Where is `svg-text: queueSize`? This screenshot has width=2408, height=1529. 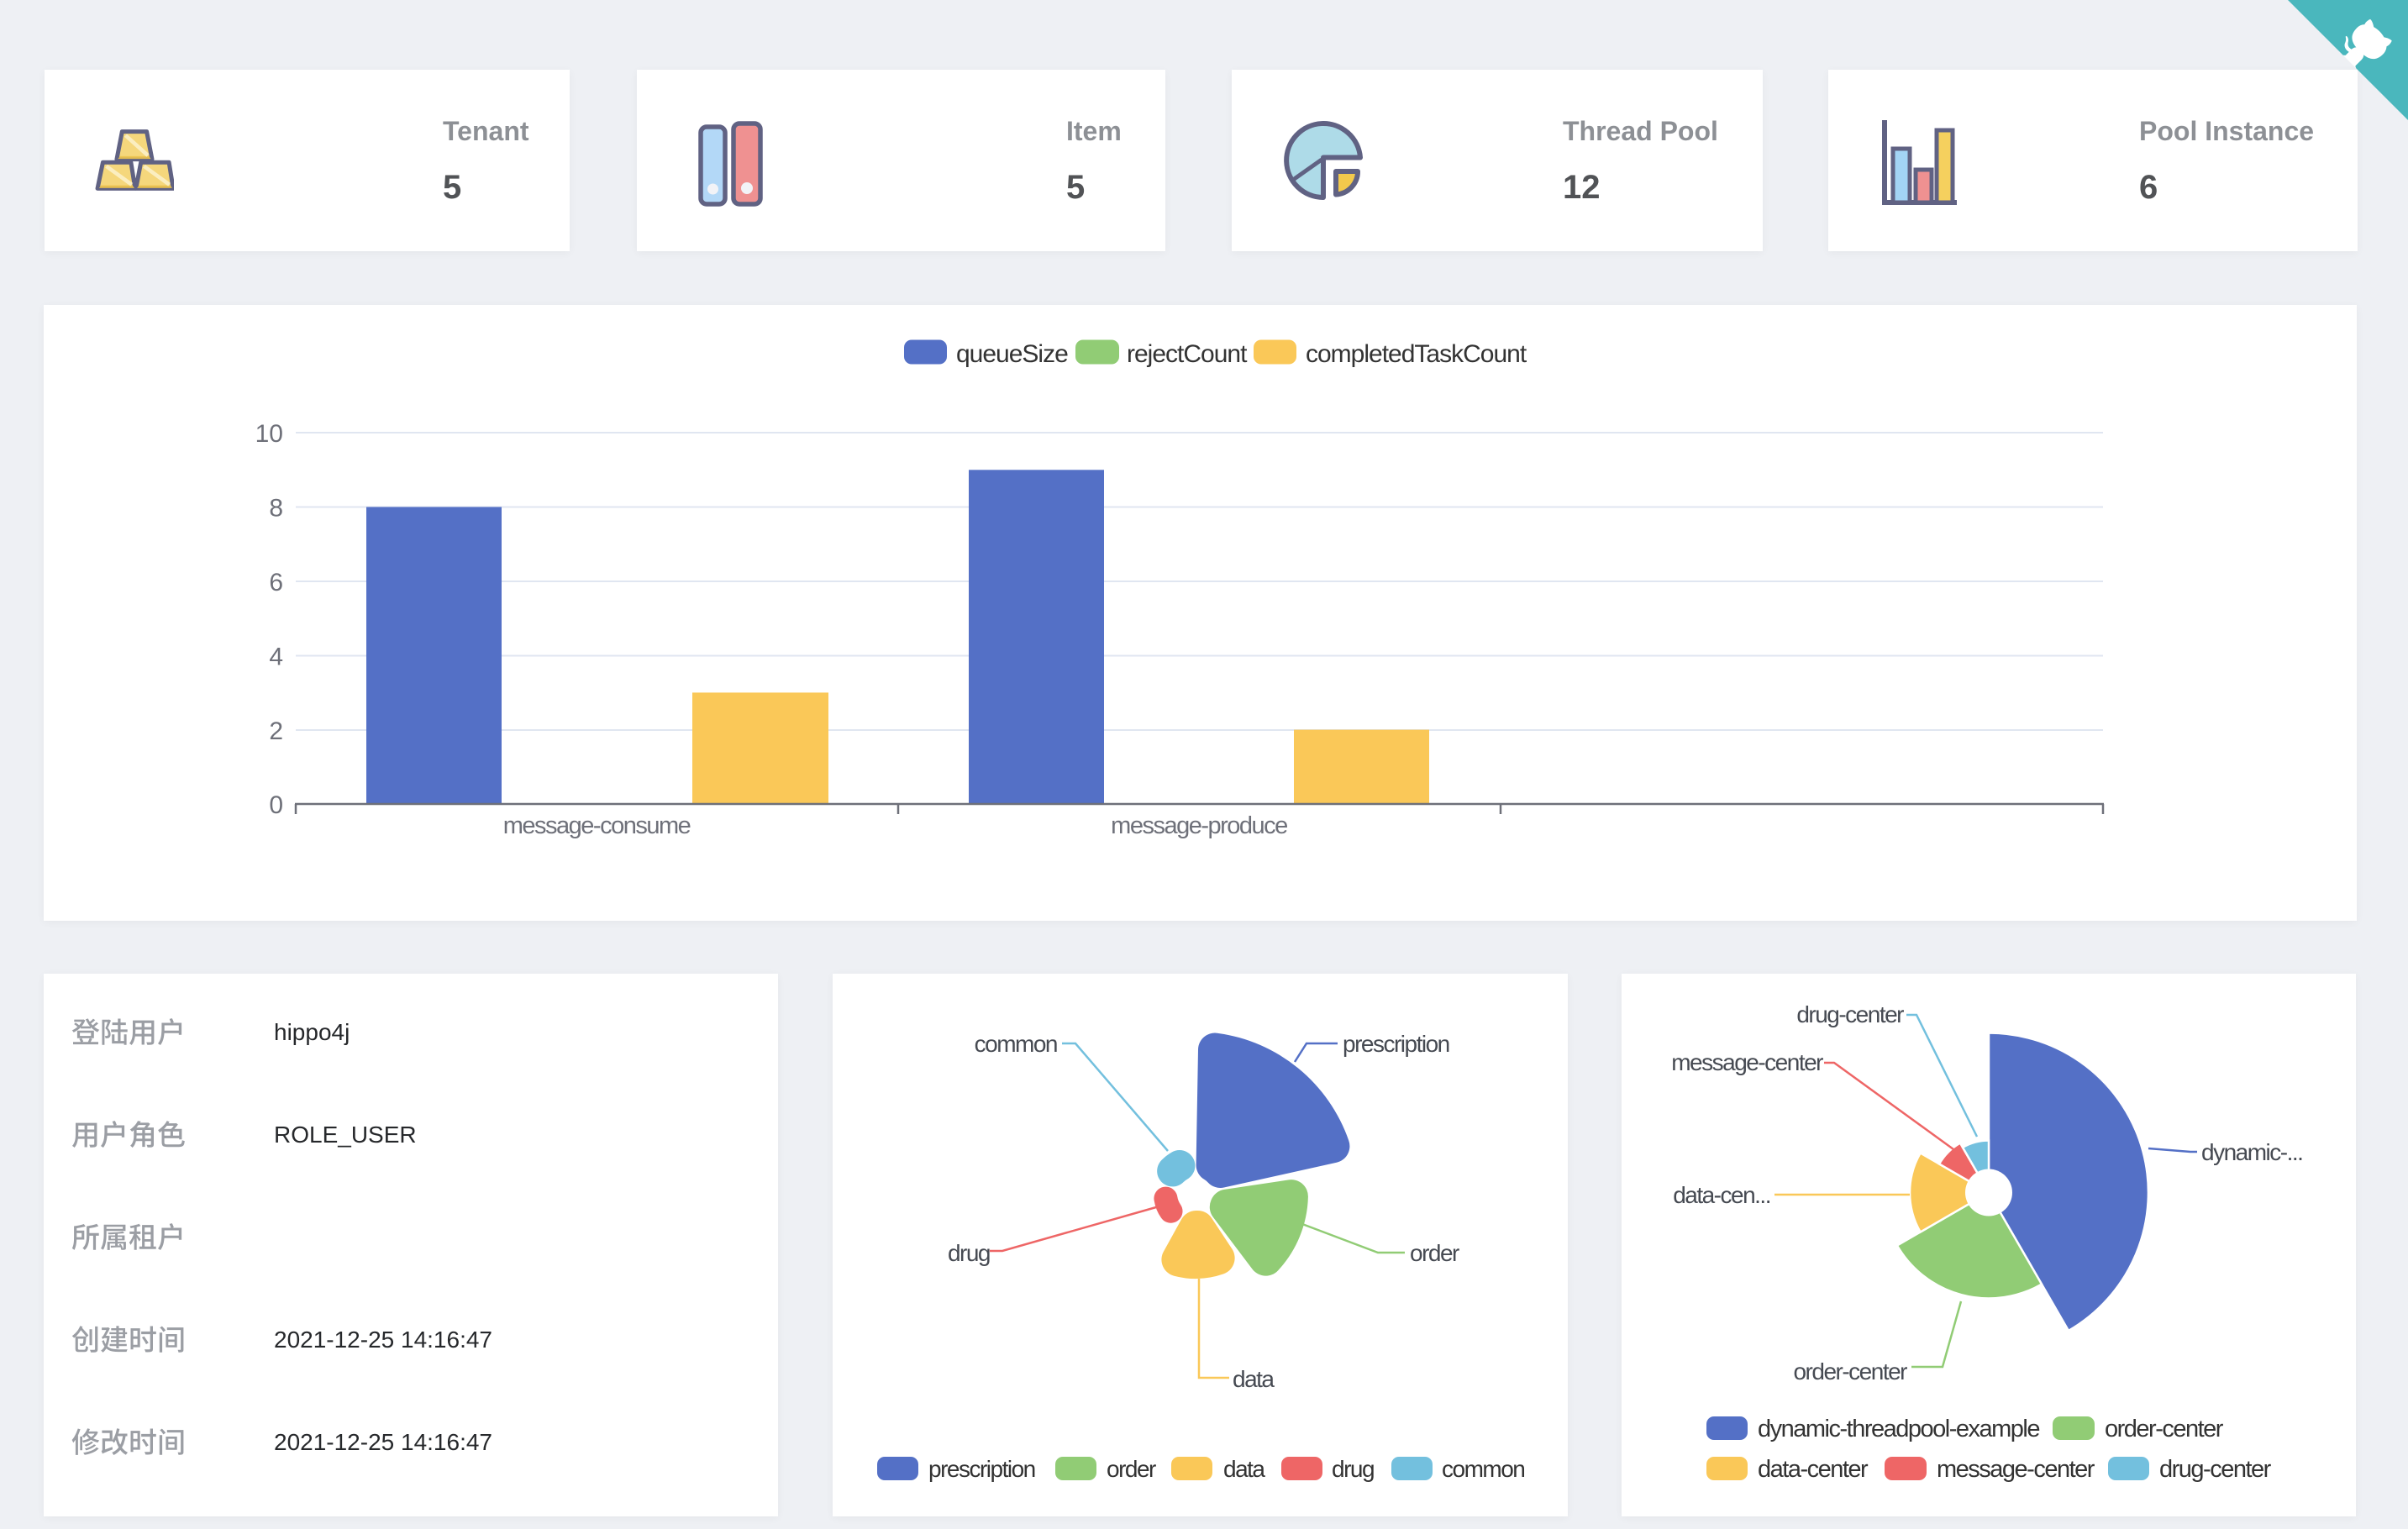 svg-text: queueSize is located at coordinates (1012, 354).